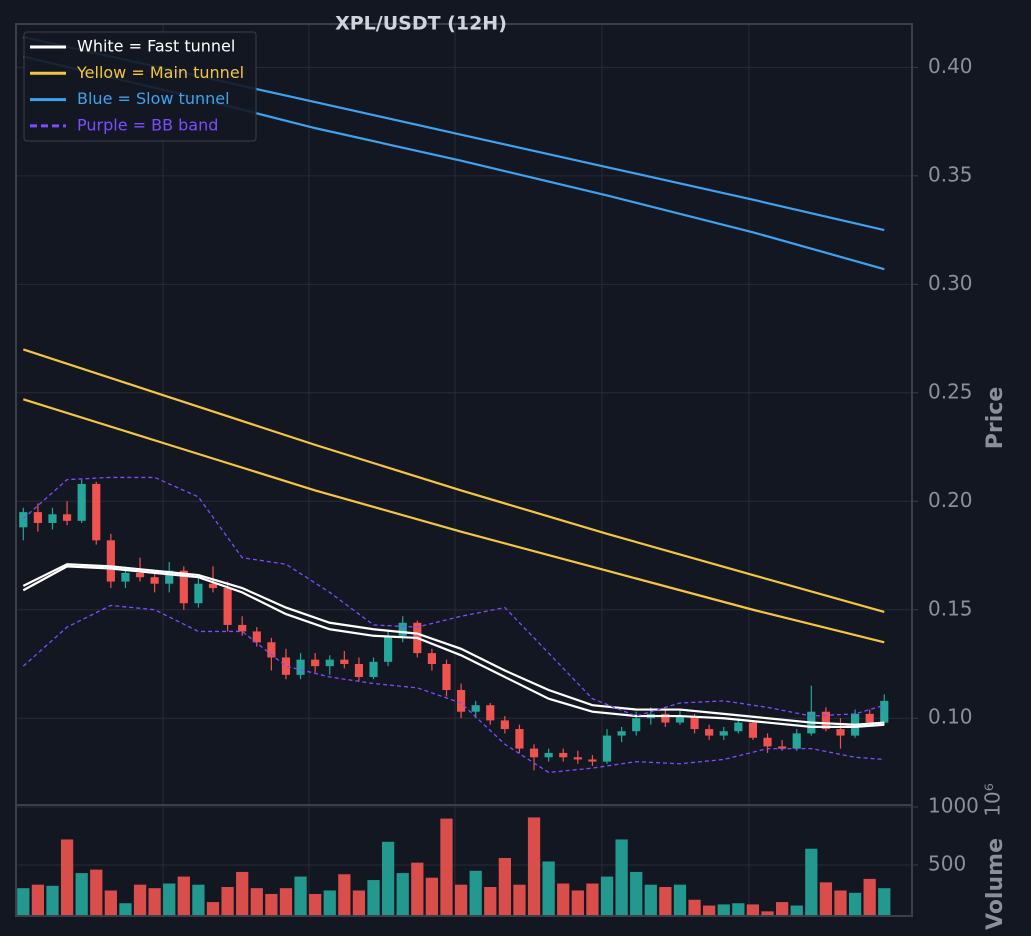  Describe the element at coordinates (995, 418) in the screenshot. I see `y-axis-label: Price` at that location.